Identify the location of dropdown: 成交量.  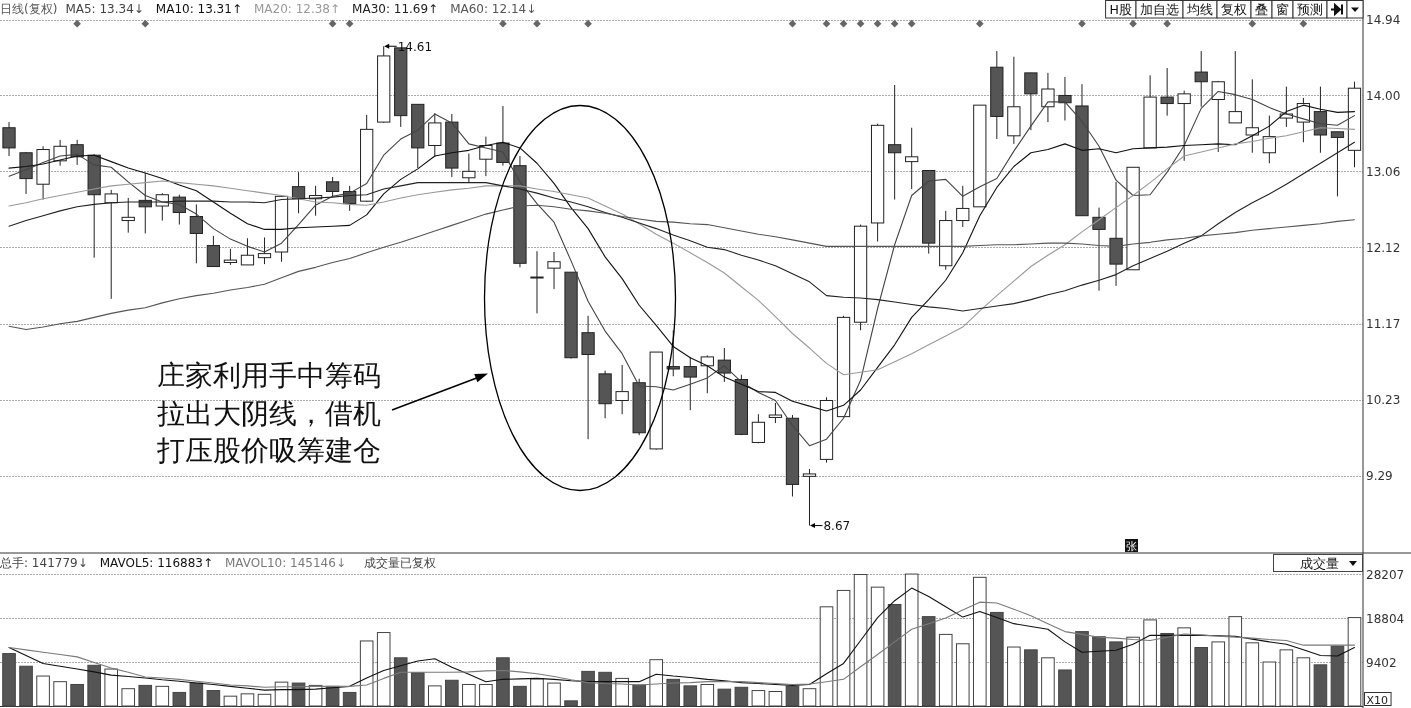
(1318, 563).